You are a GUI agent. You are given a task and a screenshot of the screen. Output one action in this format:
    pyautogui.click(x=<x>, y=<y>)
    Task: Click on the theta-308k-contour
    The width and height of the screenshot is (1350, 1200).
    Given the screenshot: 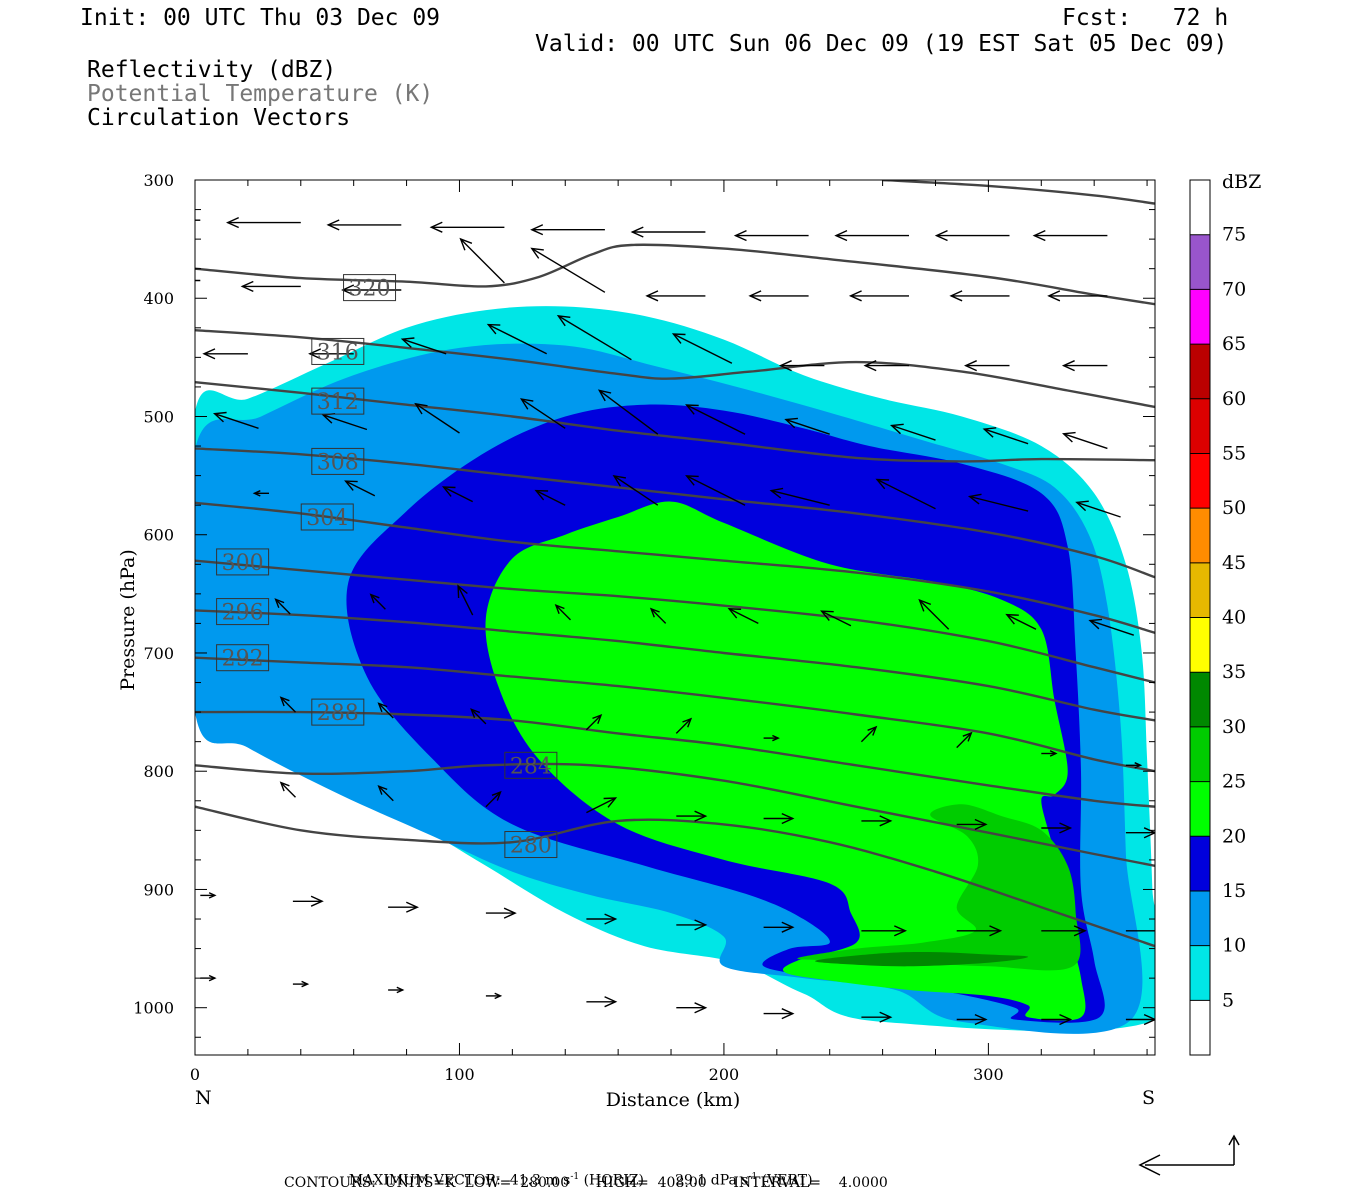 What is the action you would take?
    pyautogui.click(x=675, y=513)
    